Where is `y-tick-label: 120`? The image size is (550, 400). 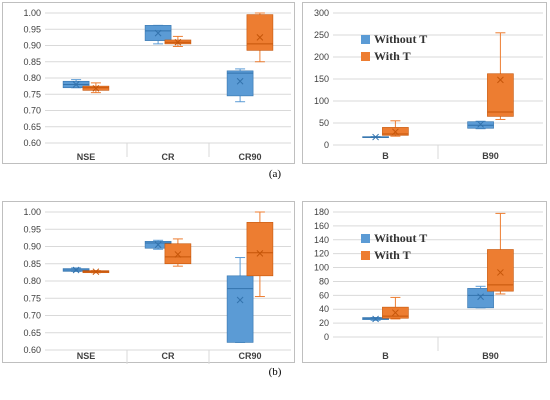 y-tick-label: 120 is located at coordinates (321, 254).